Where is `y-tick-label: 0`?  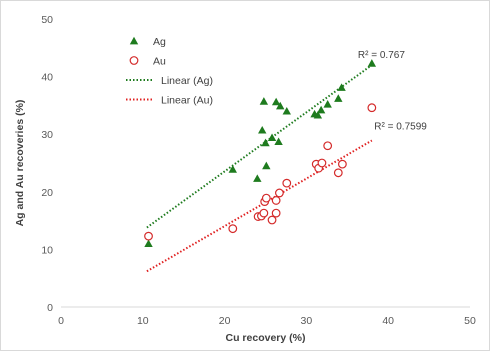
y-tick-label: 0 is located at coordinates (50, 308).